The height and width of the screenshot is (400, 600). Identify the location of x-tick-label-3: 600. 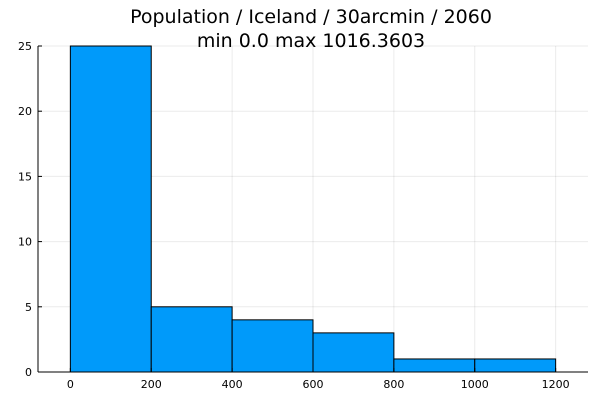
(313, 384).